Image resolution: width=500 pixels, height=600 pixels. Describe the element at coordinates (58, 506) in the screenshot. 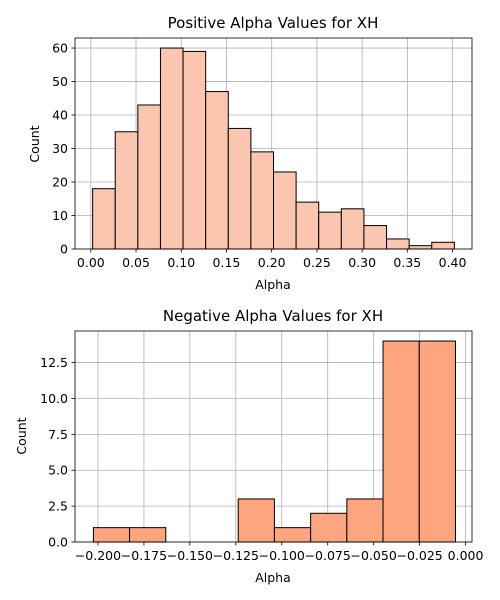

I see `y-tick-label: 2.5` at that location.